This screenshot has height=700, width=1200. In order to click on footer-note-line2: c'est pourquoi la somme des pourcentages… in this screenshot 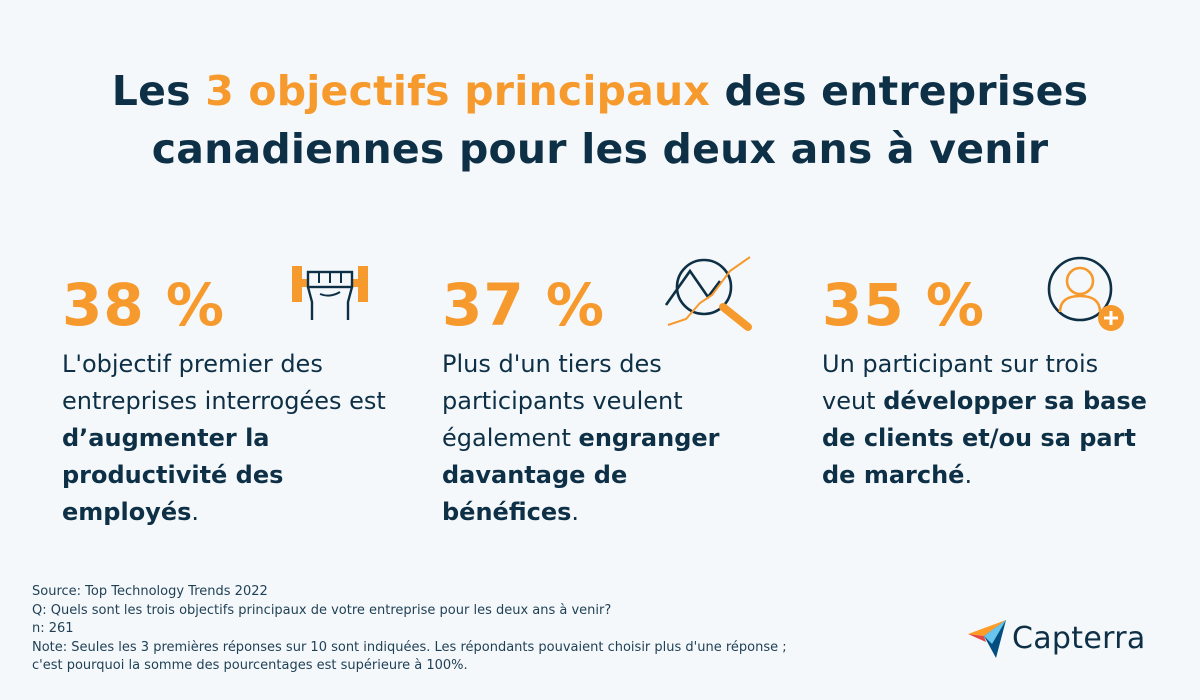, I will do `click(250, 665)`.